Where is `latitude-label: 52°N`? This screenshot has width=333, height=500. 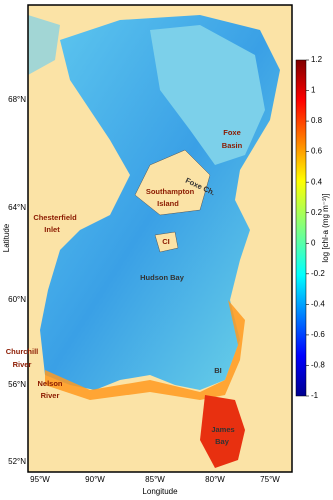 latitude-label: 52°N is located at coordinates (17, 461).